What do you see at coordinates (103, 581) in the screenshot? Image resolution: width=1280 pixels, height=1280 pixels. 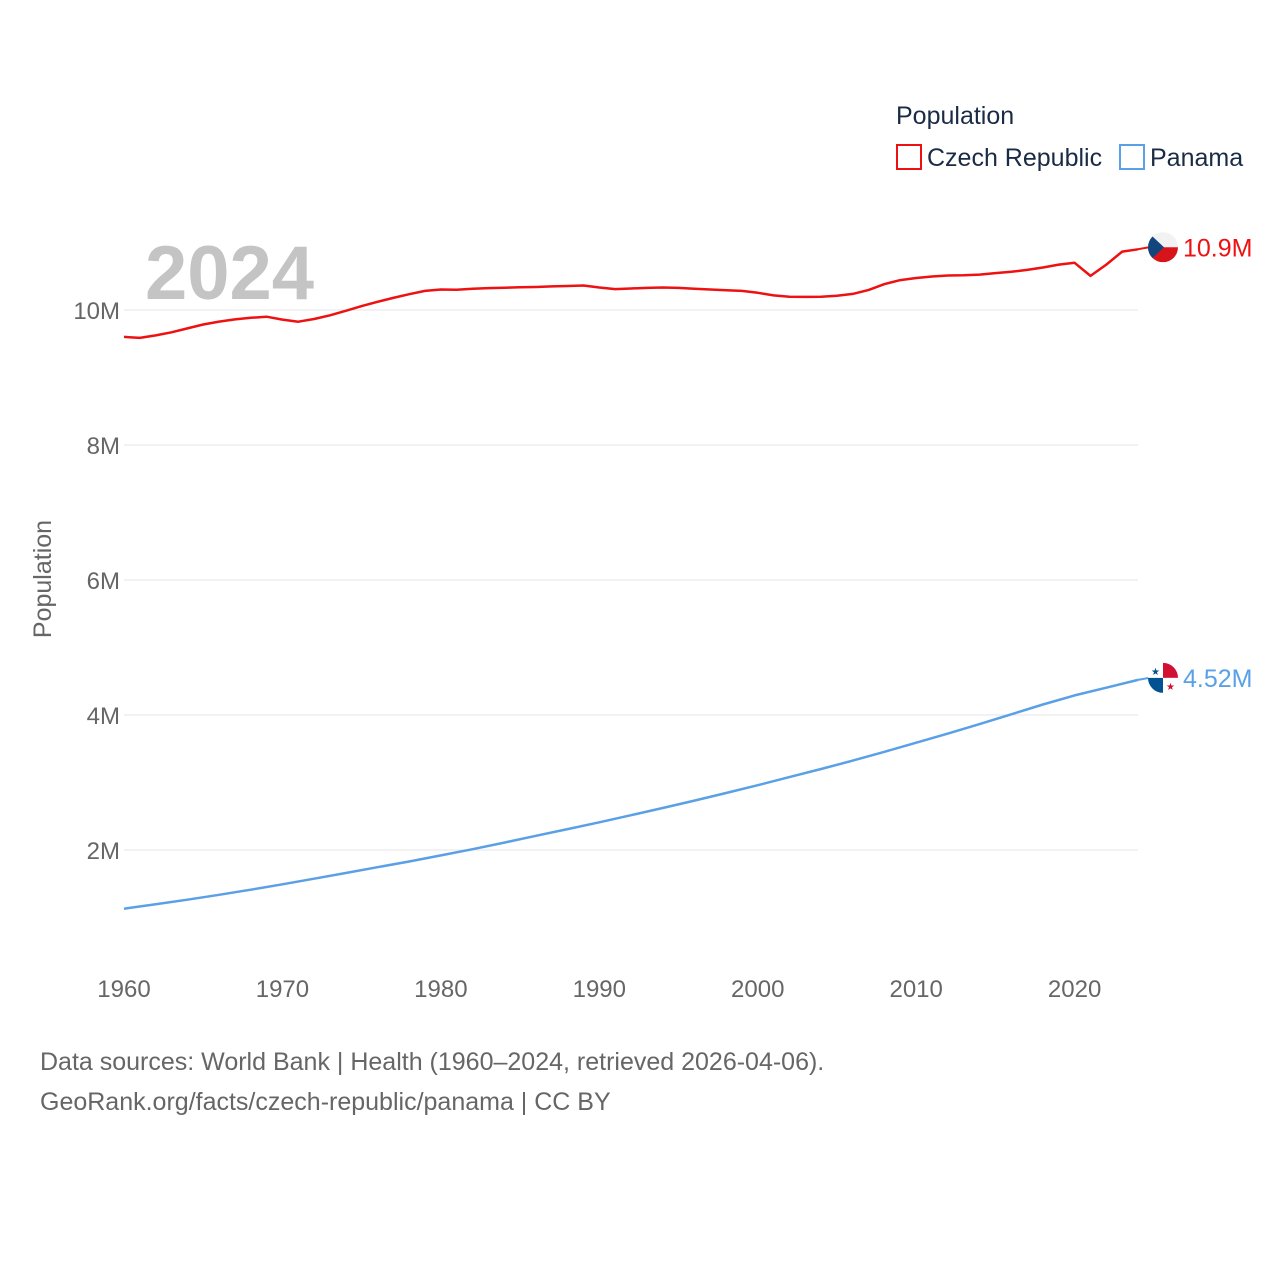 I see `y-tick-label: 6M` at bounding box center [103, 581].